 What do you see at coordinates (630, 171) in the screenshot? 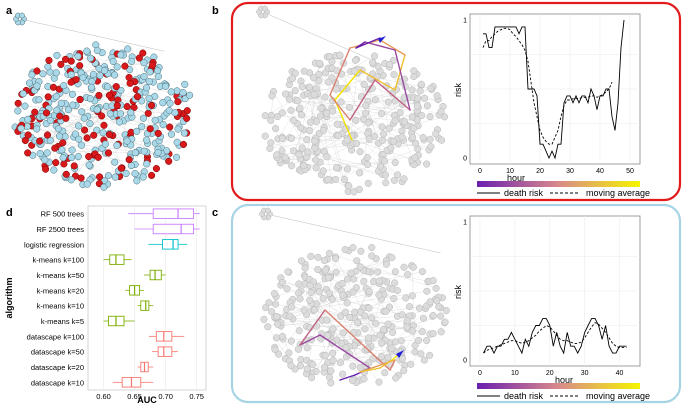
I see `x-tick-label: 50` at bounding box center [630, 171].